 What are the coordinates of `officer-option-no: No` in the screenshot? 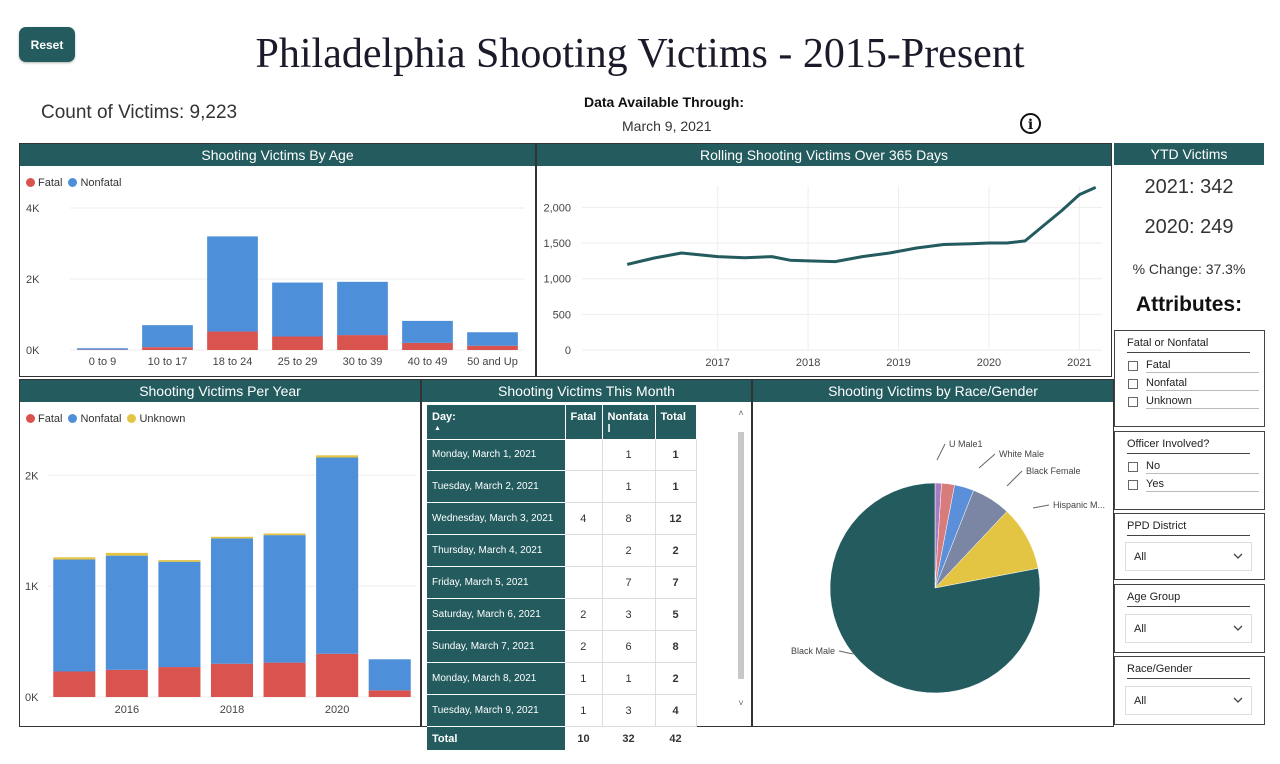 It's located at (1193, 467).